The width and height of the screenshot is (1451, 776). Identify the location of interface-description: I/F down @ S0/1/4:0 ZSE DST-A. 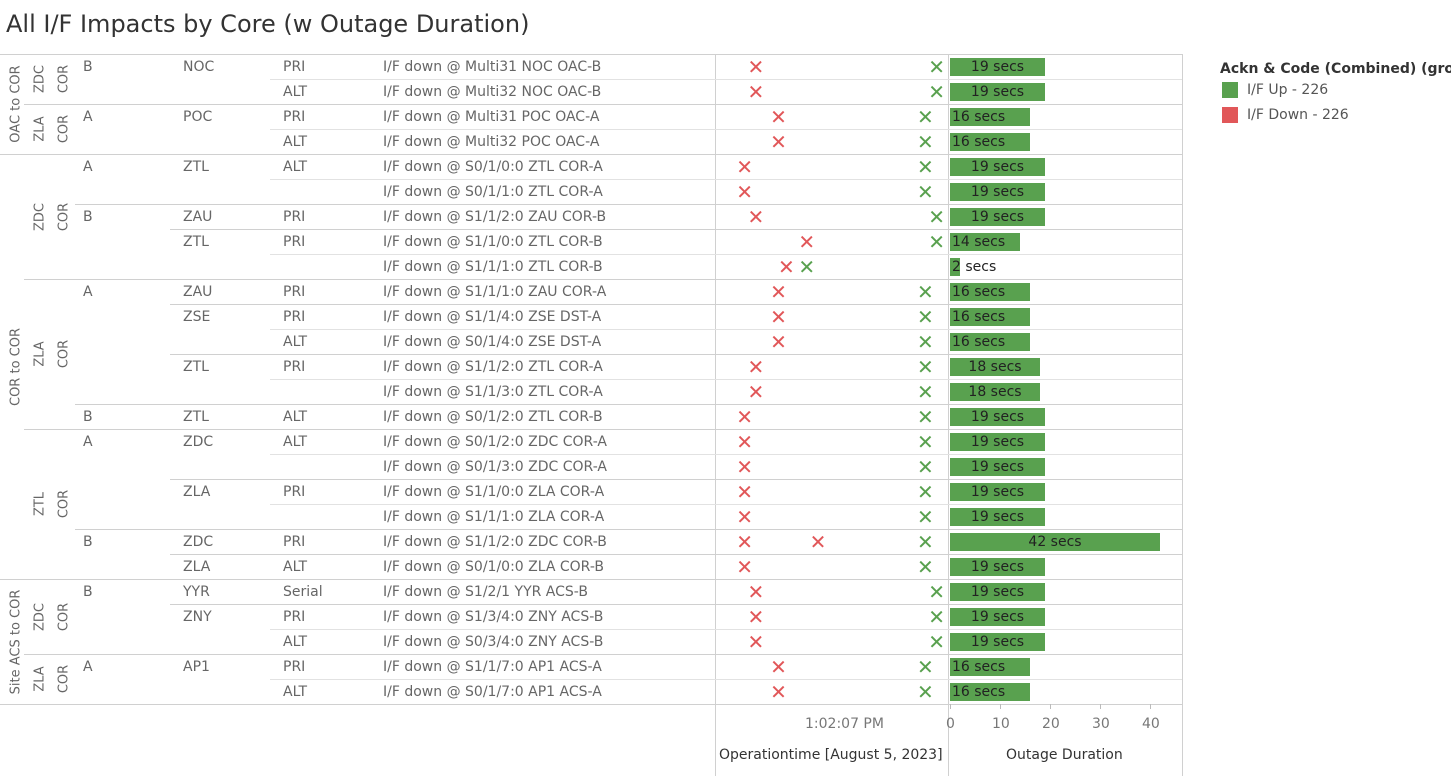
(492, 342).